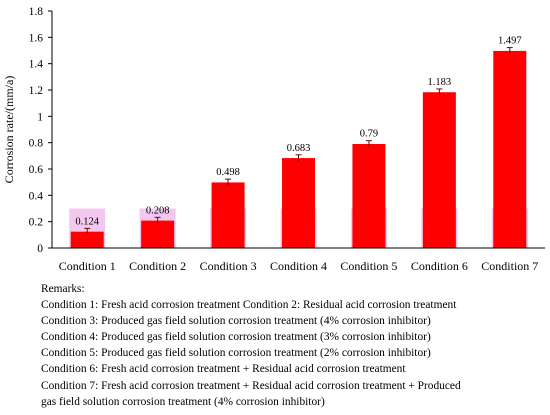 The width and height of the screenshot is (550, 415). What do you see at coordinates (228, 172) in the screenshot?
I see `data-label-3: 0.498` at bounding box center [228, 172].